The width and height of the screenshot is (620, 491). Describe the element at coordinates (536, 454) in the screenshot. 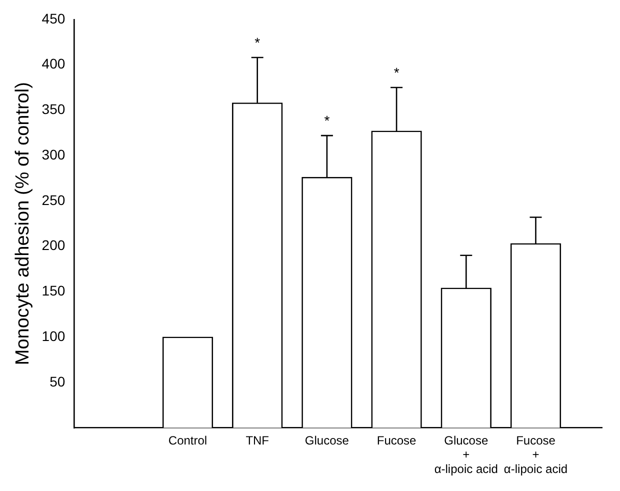

I see `x-tick-label: Fucose + α-lipoic acid` at that location.